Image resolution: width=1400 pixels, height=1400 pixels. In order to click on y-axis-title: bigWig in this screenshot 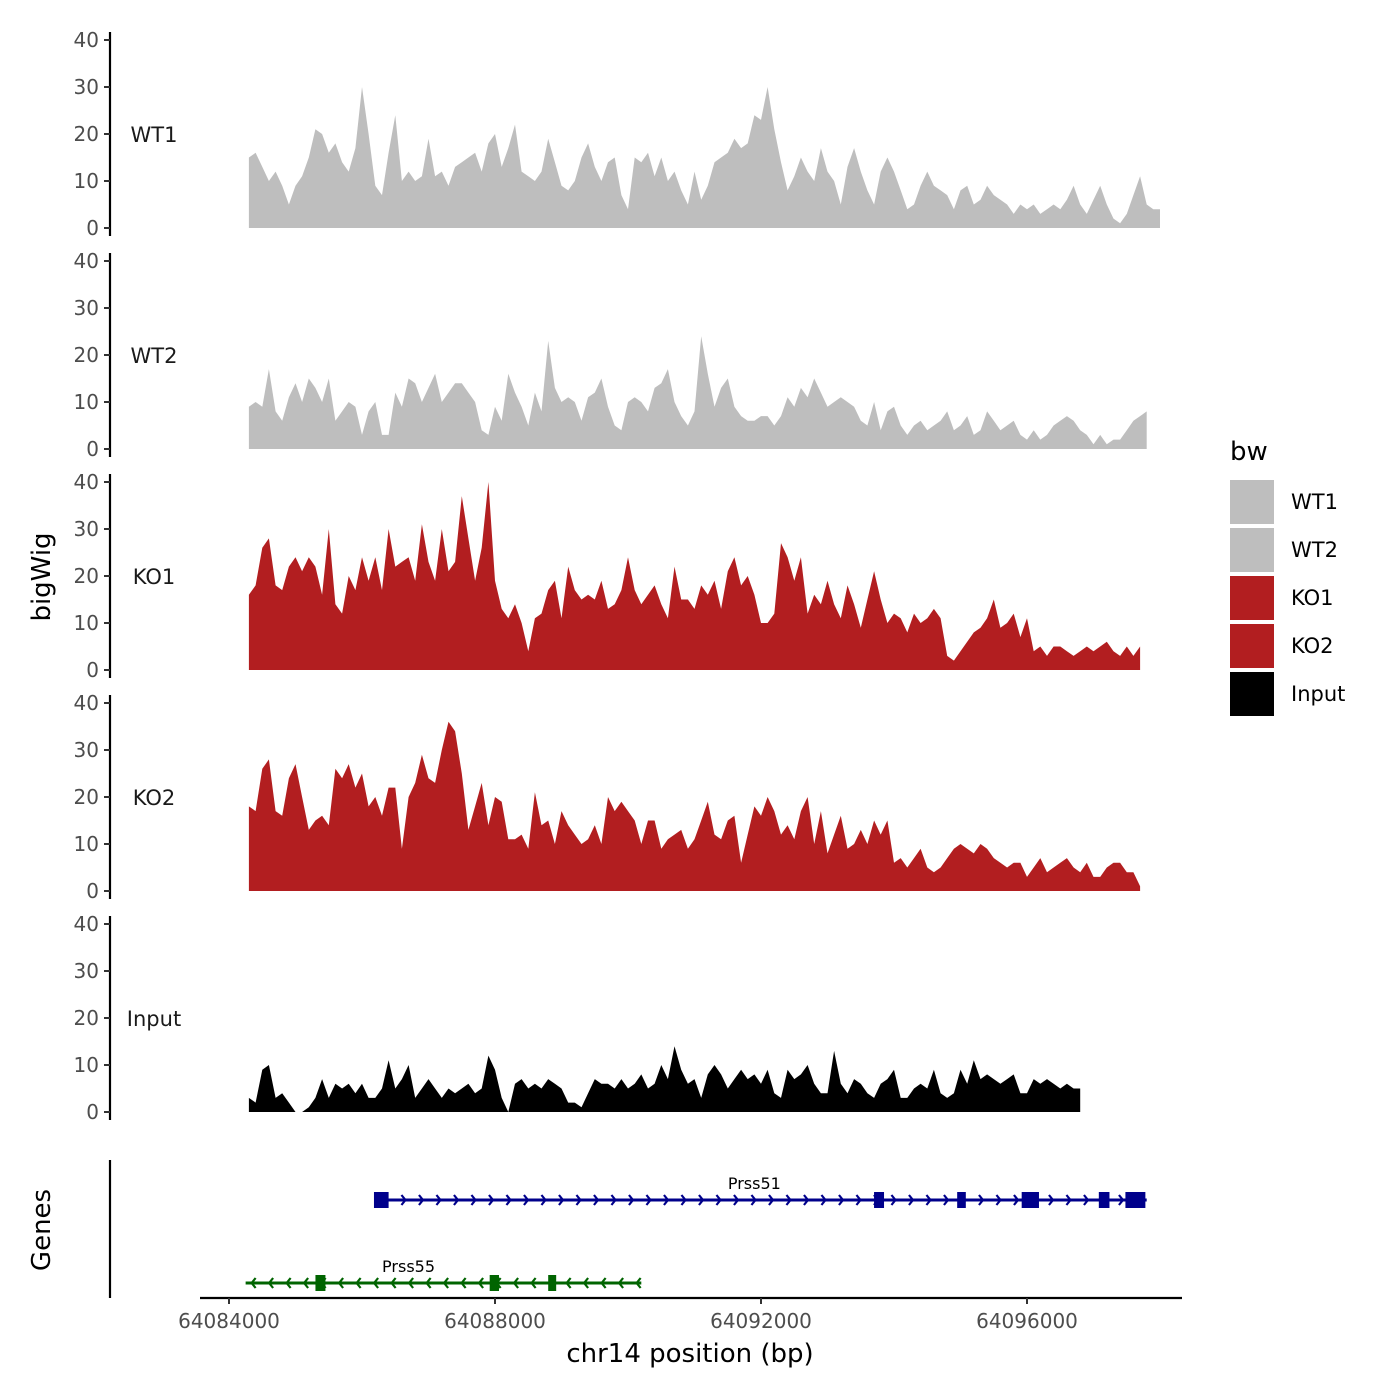, I will do `click(42, 576)`.